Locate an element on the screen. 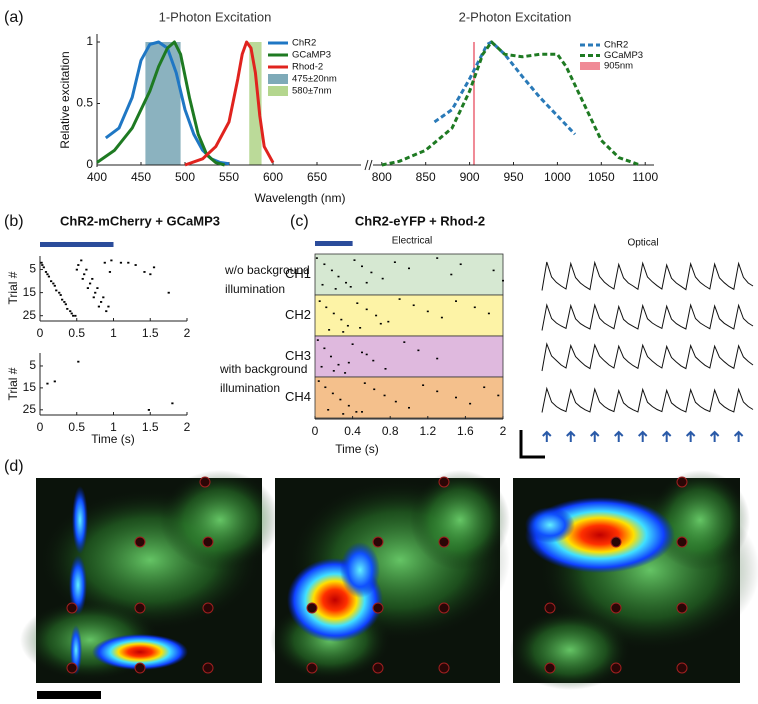  x-tick-label: 0.8 is located at coordinates (390, 431).